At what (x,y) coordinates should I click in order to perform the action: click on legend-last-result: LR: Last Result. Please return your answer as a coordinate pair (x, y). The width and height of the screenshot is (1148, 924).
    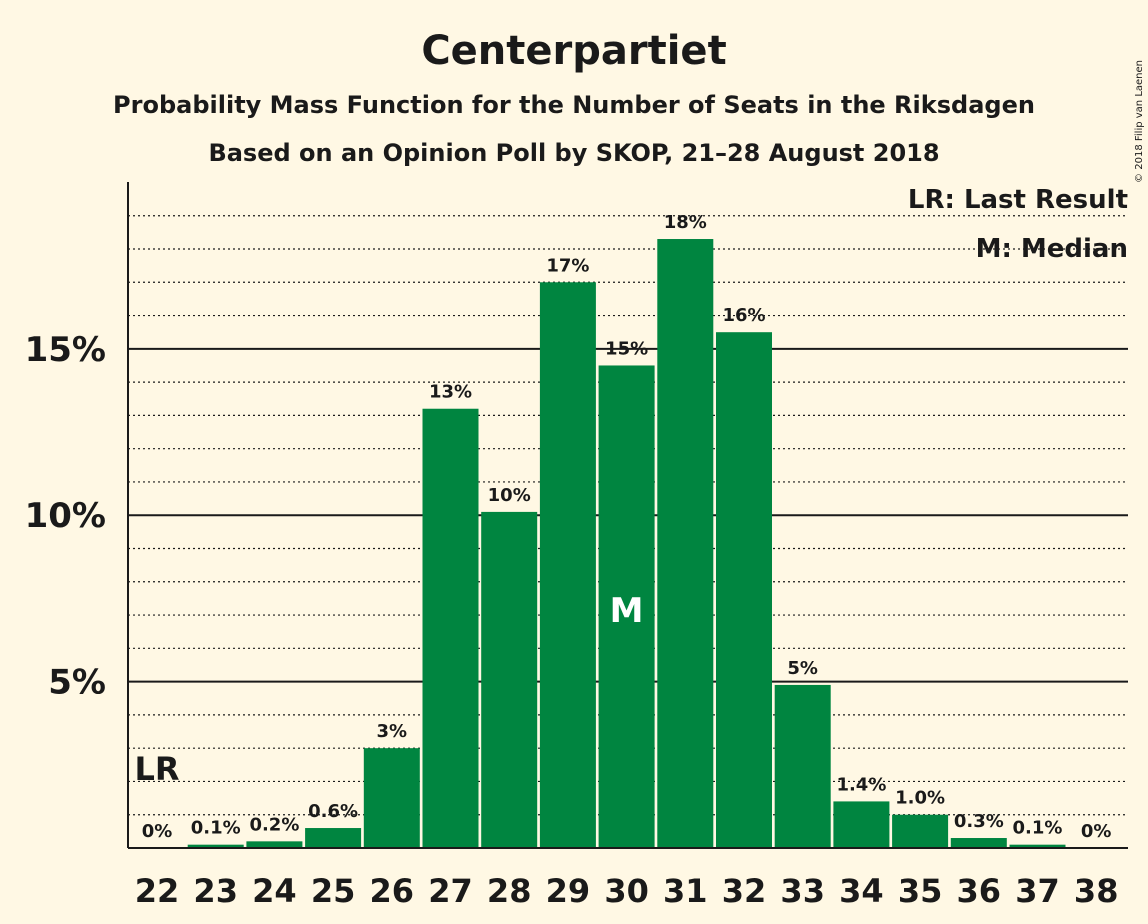
    Looking at the image, I should click on (1018, 200).